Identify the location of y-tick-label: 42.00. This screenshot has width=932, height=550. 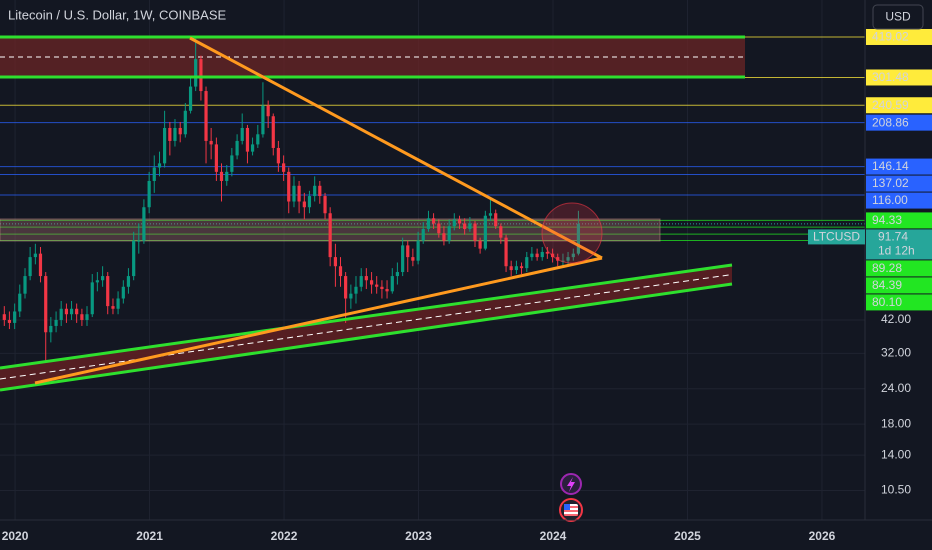
(896, 319).